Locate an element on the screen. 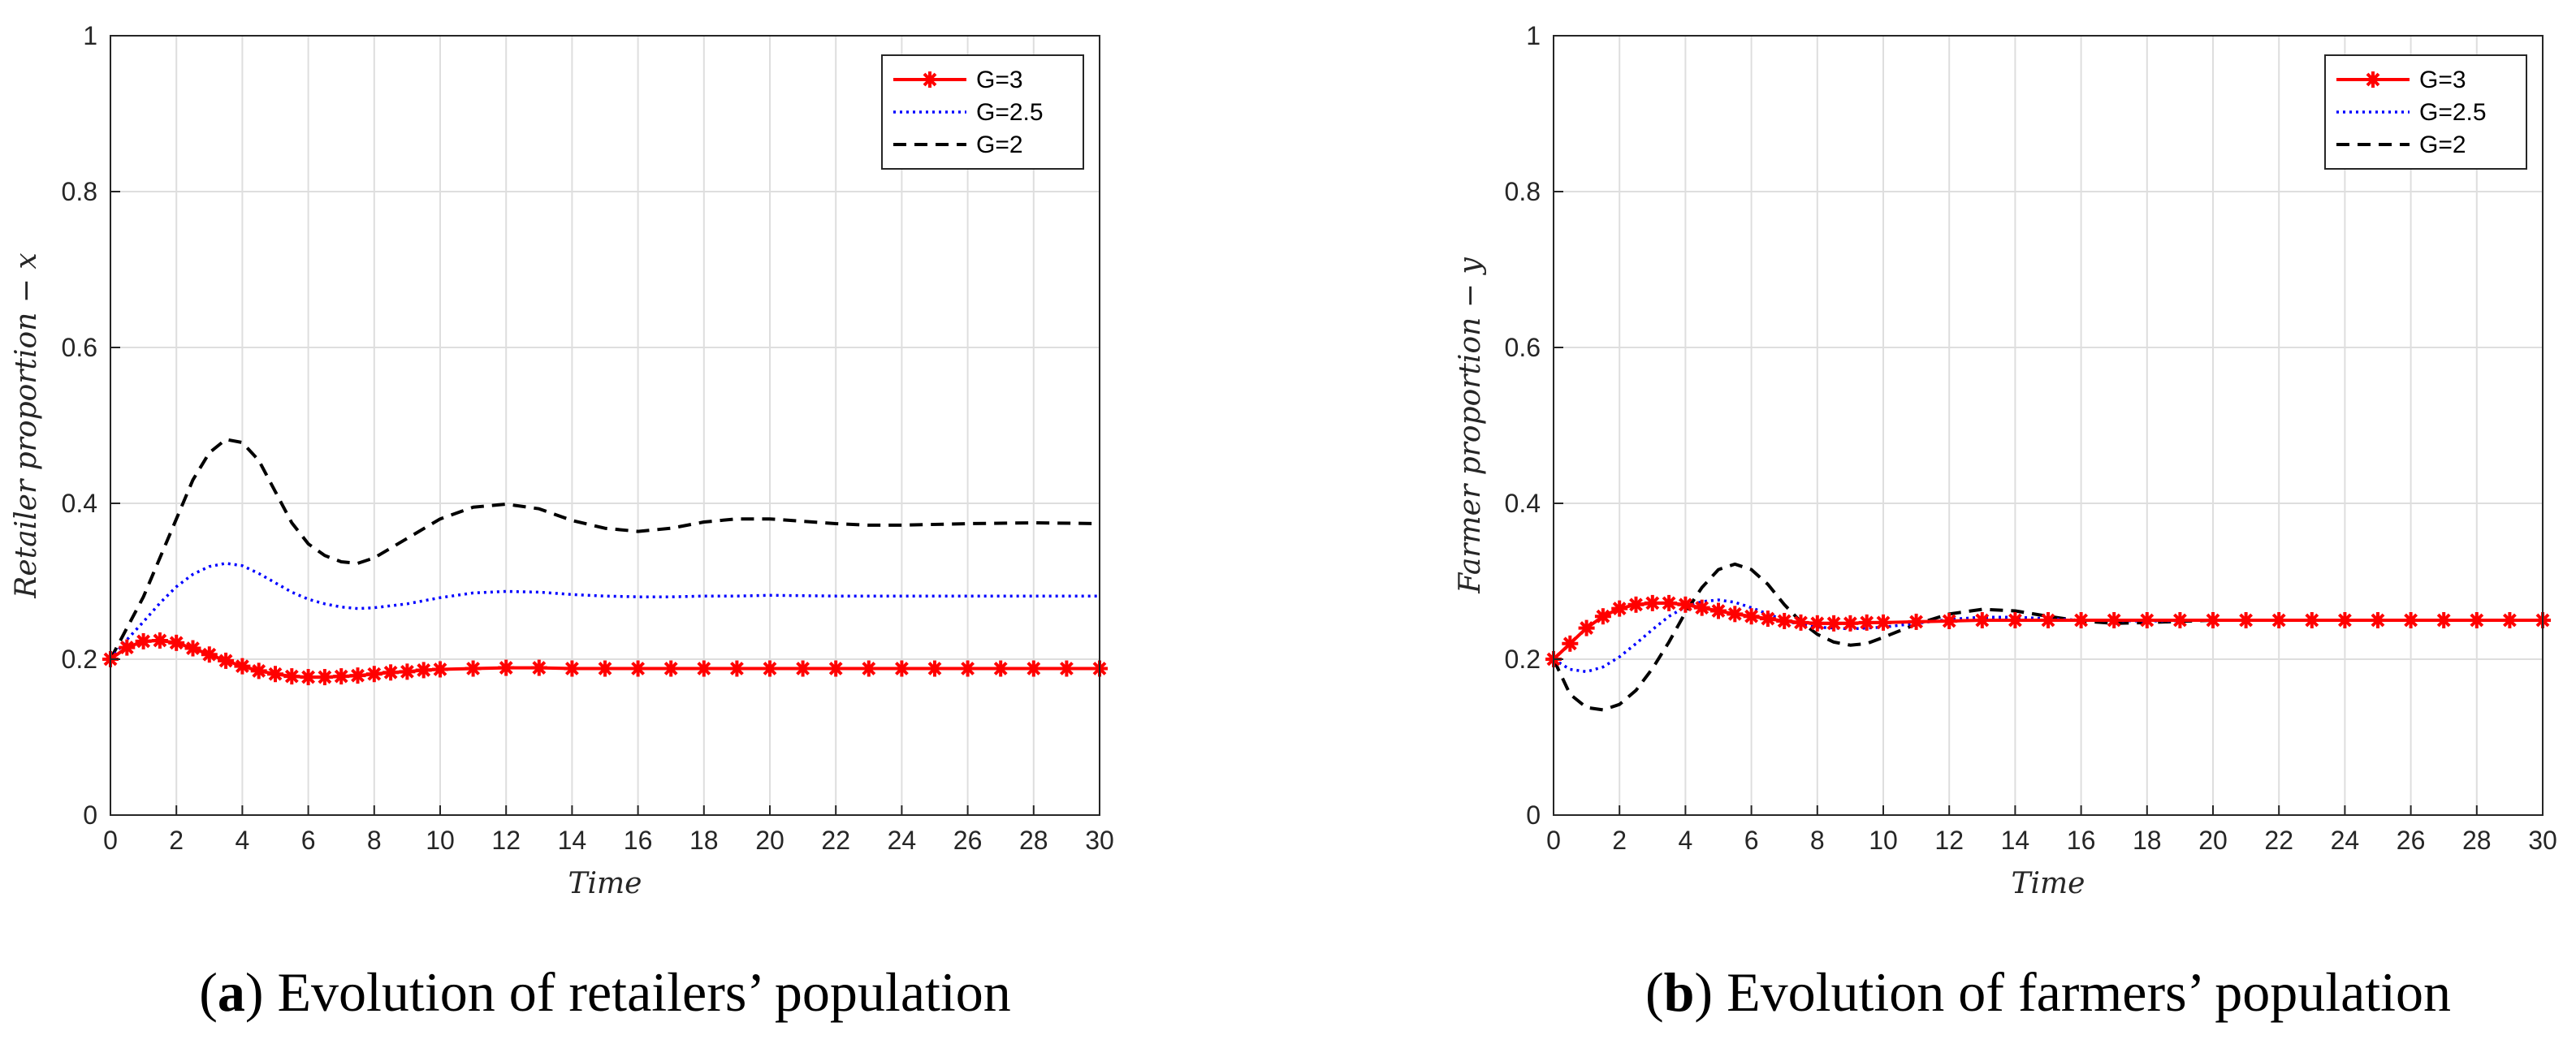 This screenshot has width=2576, height=1057. x-tick-label: 22 is located at coordinates (2279, 840).